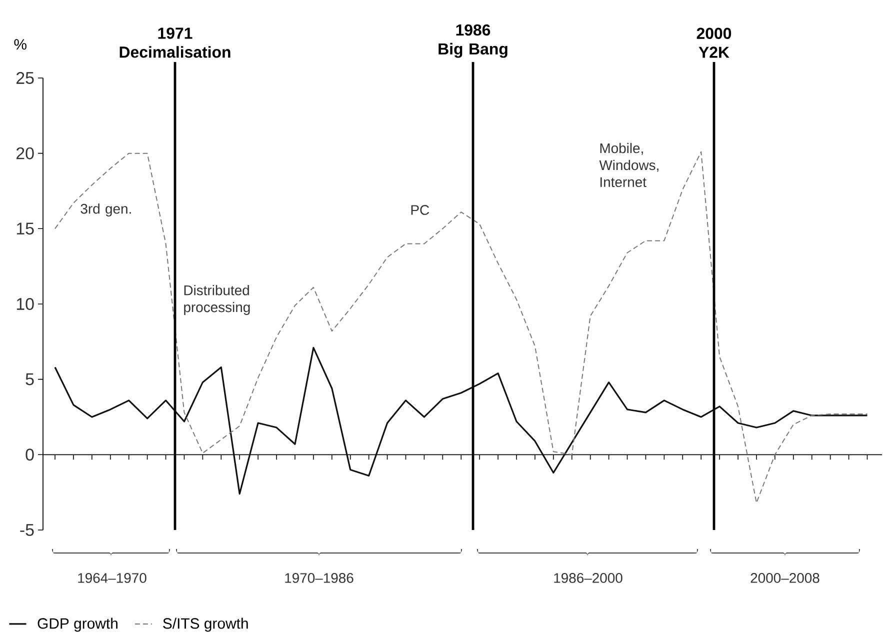  I want to click on legend-label: GDP growth, so click(78, 625).